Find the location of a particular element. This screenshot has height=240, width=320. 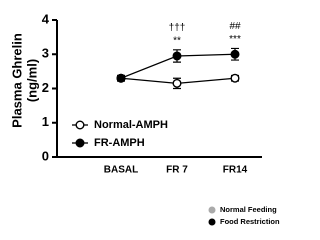

significance-mark: *** is located at coordinates (235, 39).